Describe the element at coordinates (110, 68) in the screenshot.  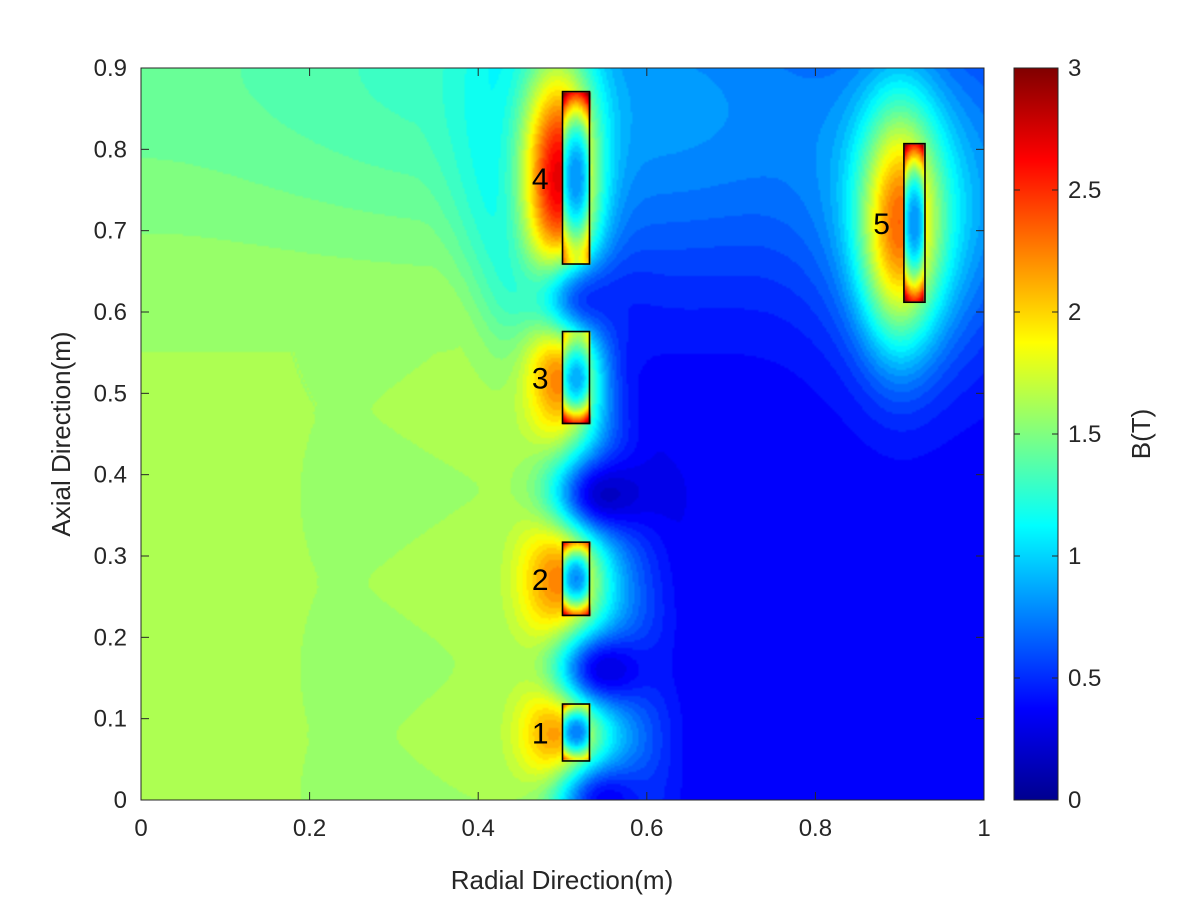
I see `y-tick-label: 0.9` at that location.